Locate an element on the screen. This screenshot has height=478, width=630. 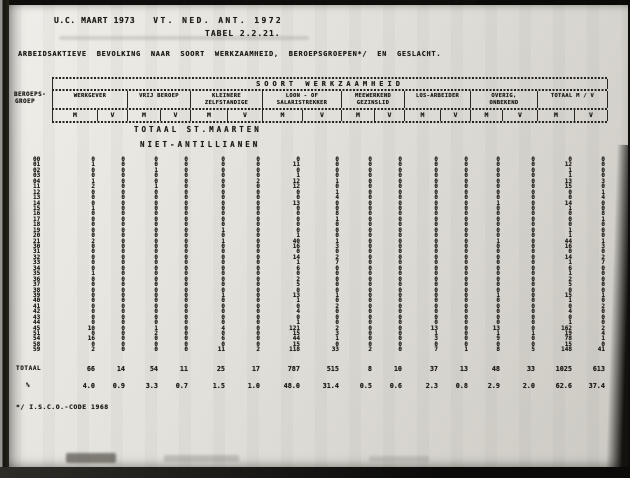
table-row: 18 0 0 0 0 0 0 0 0 0 0 0 0 0 0 0 0 is located at coordinates (318, 225).